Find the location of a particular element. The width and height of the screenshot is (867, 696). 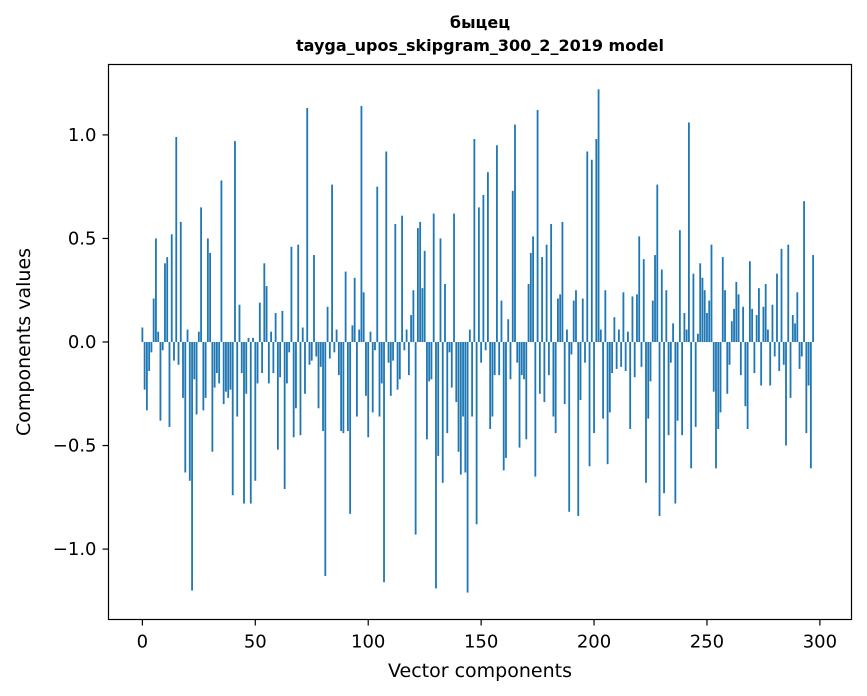

y-tick-label: 0.0 is located at coordinates (82, 342).